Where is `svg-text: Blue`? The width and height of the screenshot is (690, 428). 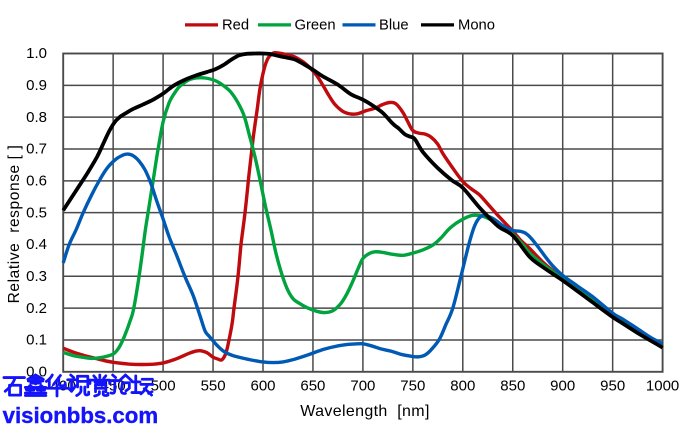
svg-text: Blue is located at coordinates (394, 26).